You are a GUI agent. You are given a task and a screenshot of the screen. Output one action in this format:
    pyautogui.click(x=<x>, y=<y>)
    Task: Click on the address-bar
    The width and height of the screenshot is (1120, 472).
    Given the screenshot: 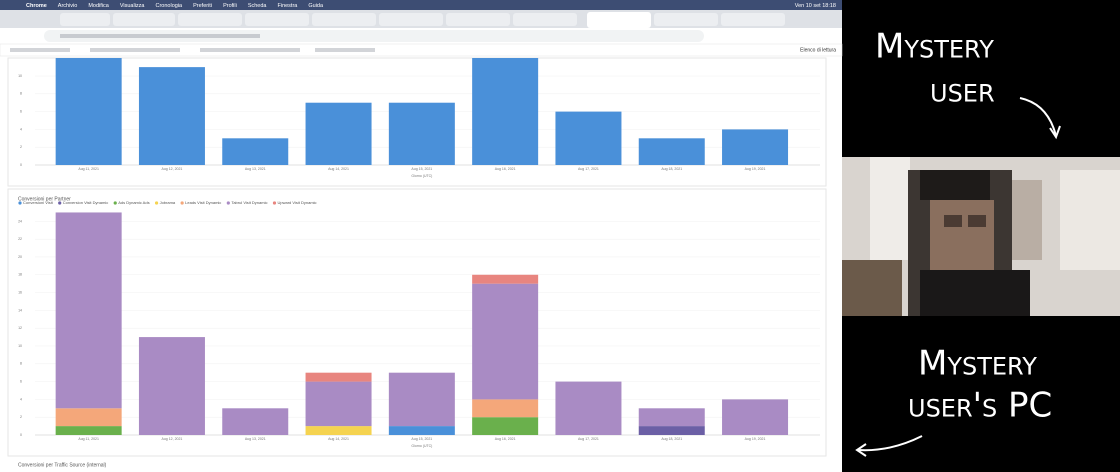 What is the action you would take?
    pyautogui.click(x=374, y=36)
    